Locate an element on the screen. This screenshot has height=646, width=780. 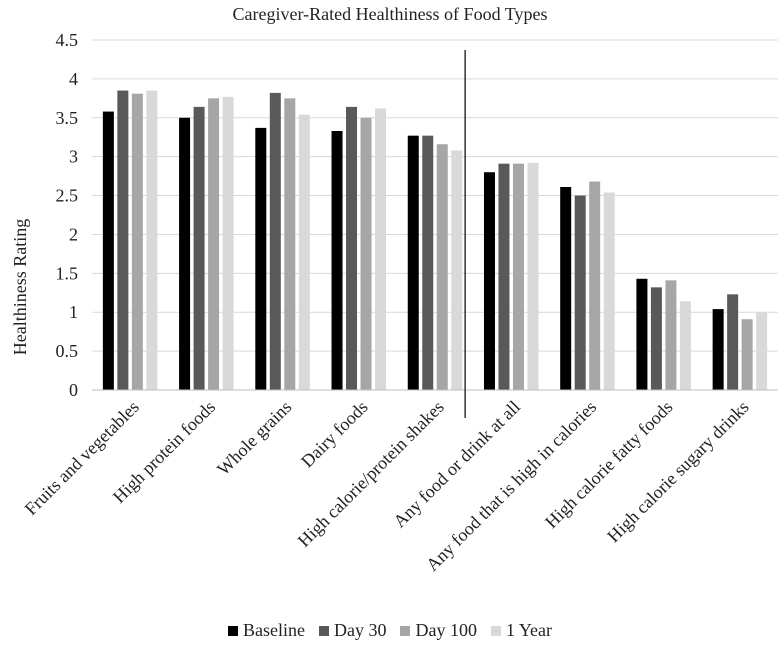
legend-label: Baseline is located at coordinates (274, 630).